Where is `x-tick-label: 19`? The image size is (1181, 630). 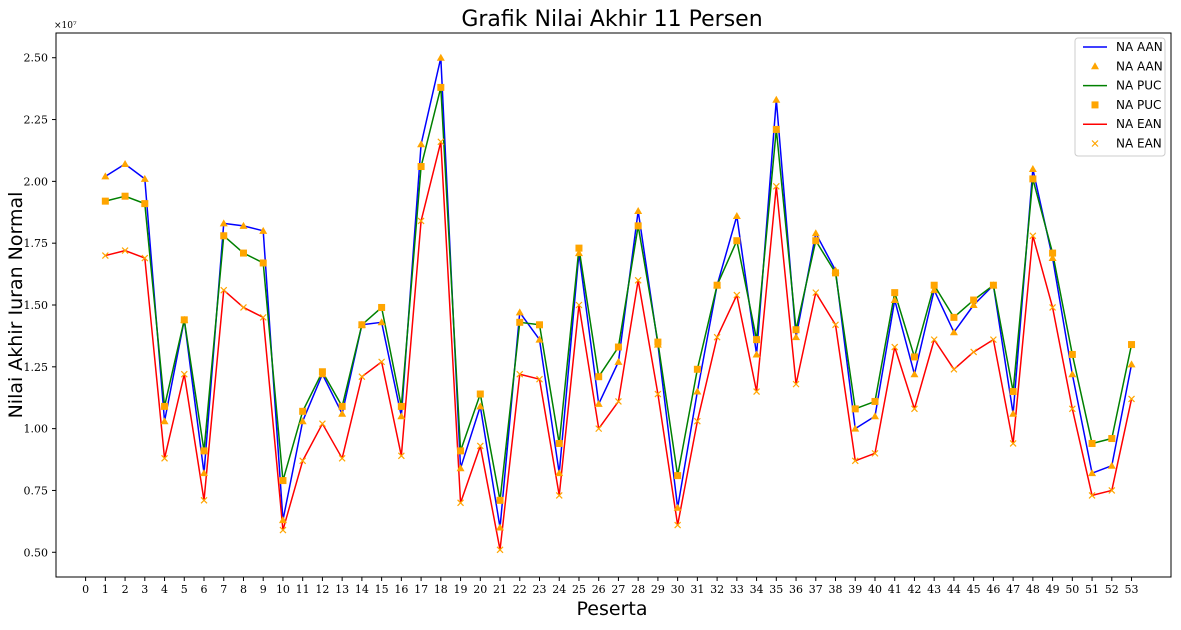 x-tick-label: 19 is located at coordinates (461, 589).